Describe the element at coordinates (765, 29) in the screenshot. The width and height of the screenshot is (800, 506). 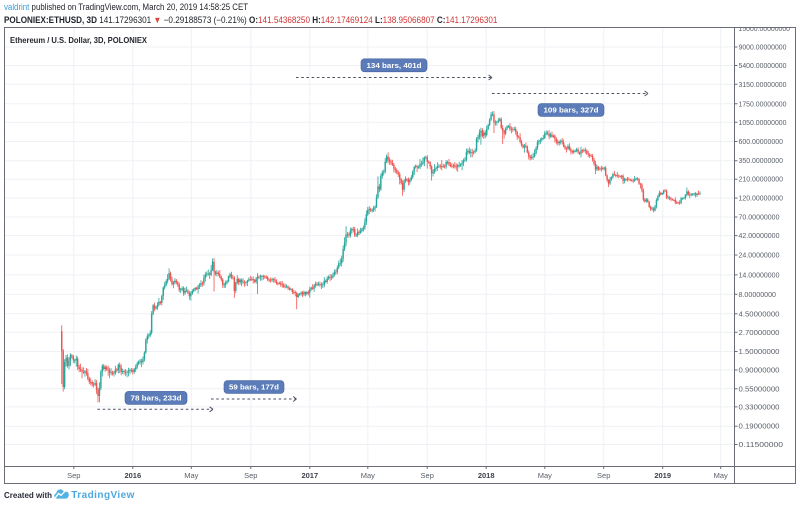
I see `svg-text: 15000.00000000` at that location.